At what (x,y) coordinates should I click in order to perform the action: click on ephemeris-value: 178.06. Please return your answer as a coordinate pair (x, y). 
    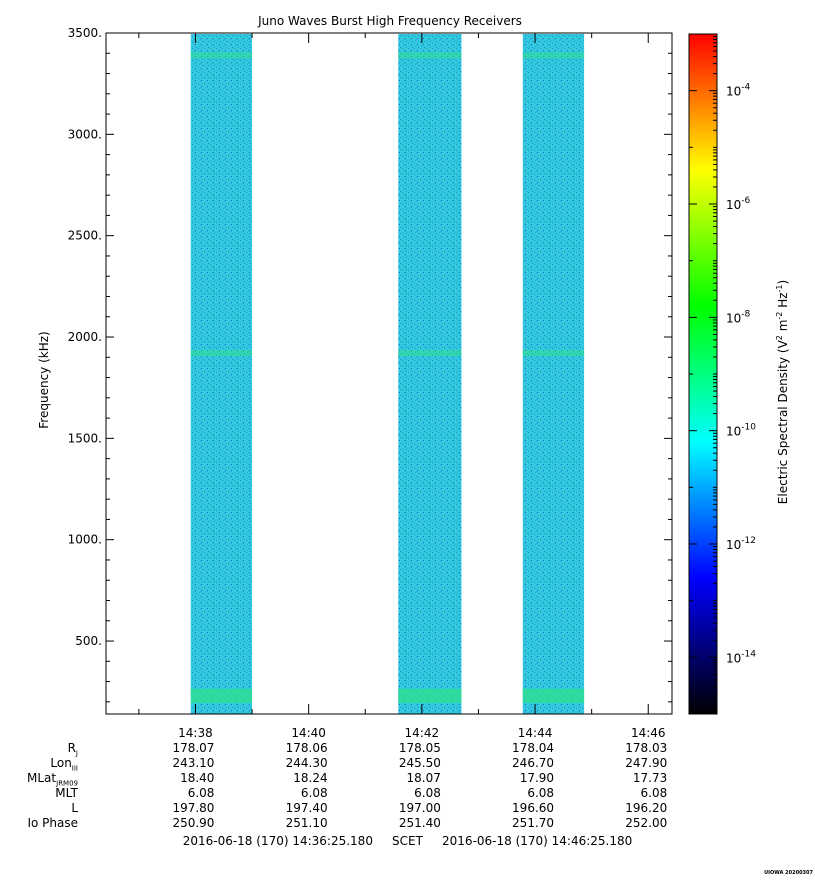
    Looking at the image, I should click on (306, 748).